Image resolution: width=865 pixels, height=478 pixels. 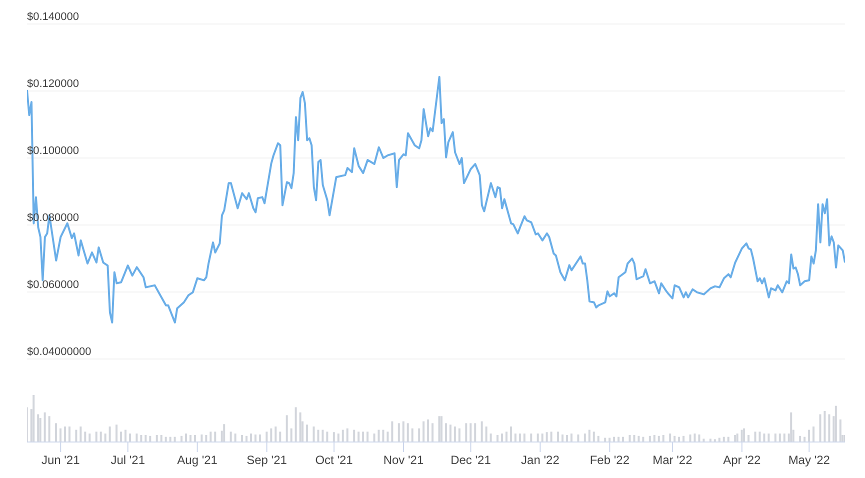 What do you see at coordinates (128, 460) in the screenshot?
I see `x-tick-label: Jul '21` at bounding box center [128, 460].